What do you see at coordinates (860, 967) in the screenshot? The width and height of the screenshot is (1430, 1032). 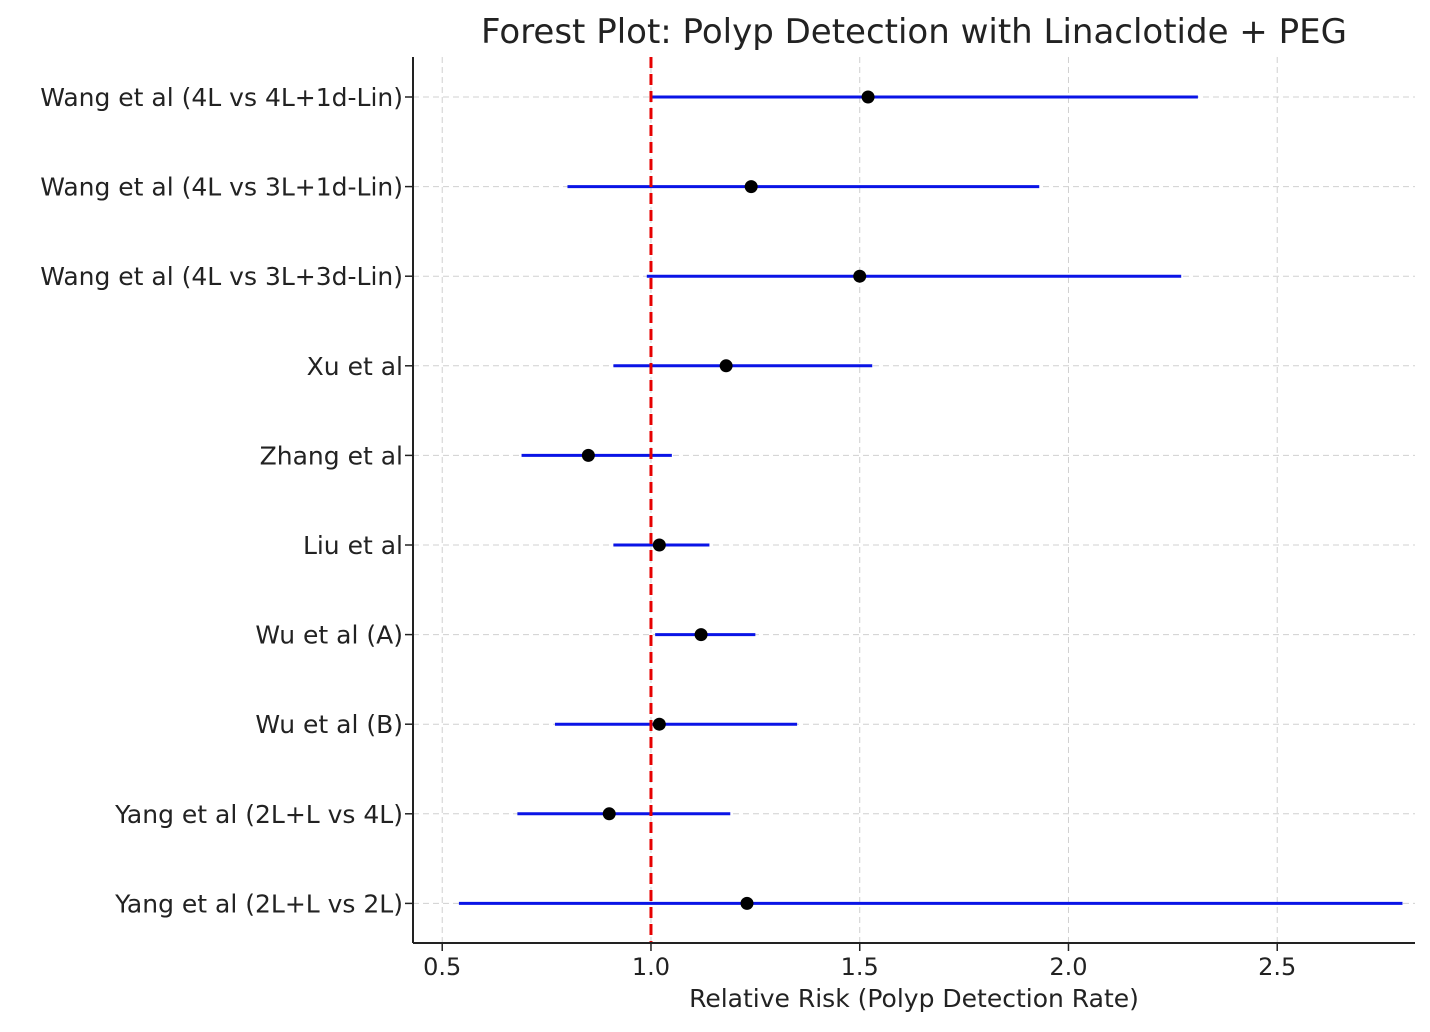 I see `x-tick-label: 1.5` at bounding box center [860, 967].